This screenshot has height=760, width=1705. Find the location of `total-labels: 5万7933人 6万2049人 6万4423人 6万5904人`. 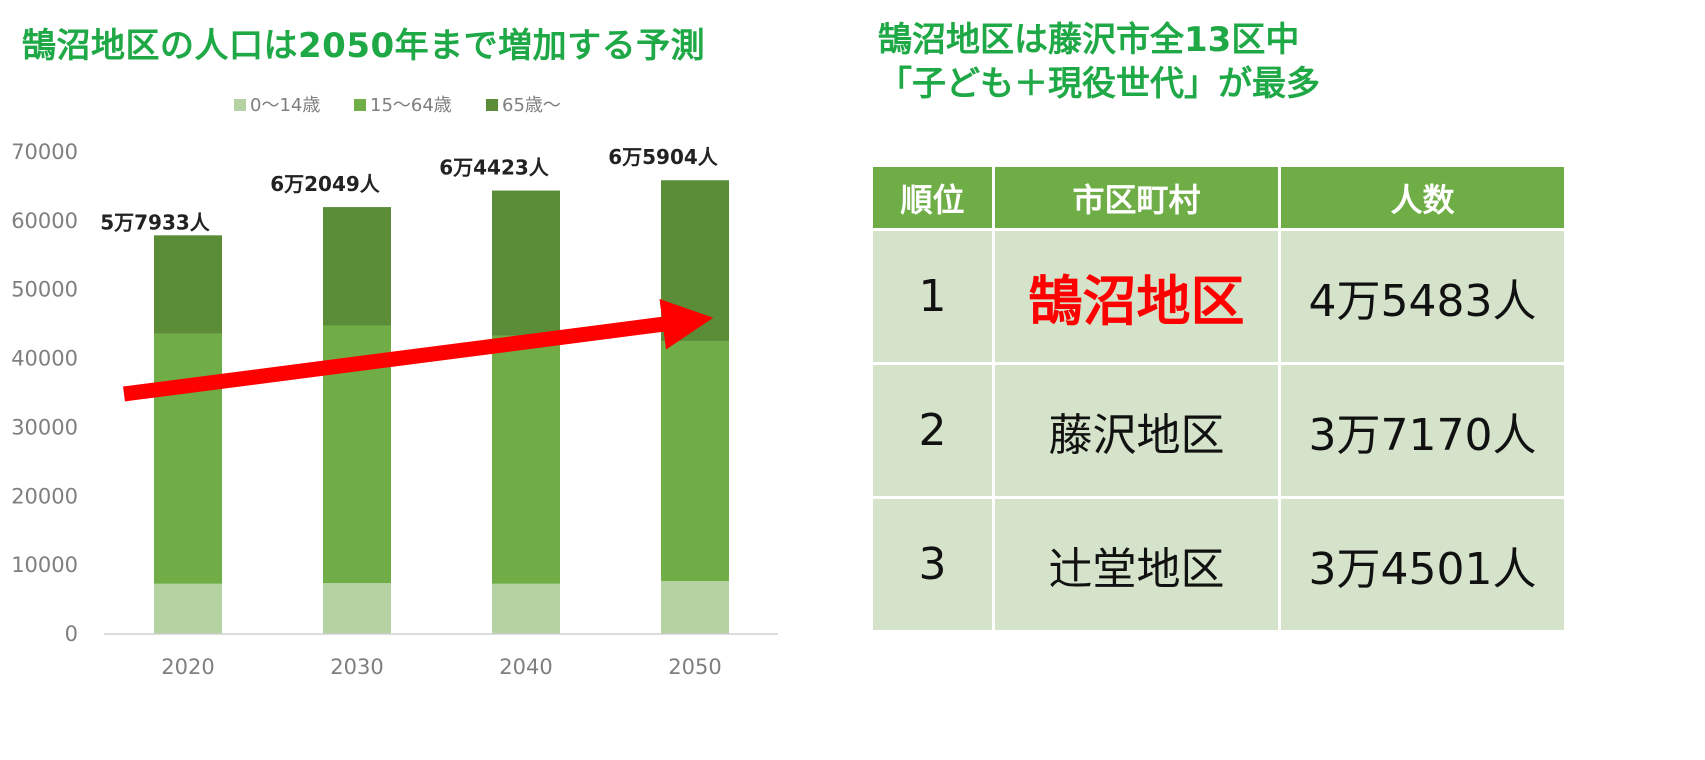

total-labels: 5万7933人 6万2049人 6万4423人 6万5904人 is located at coordinates (409, 189).